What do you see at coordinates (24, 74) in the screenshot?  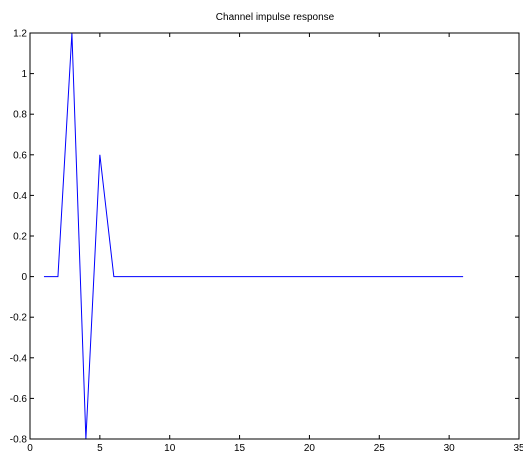 I see `y-tick-label: 1` at bounding box center [24, 74].